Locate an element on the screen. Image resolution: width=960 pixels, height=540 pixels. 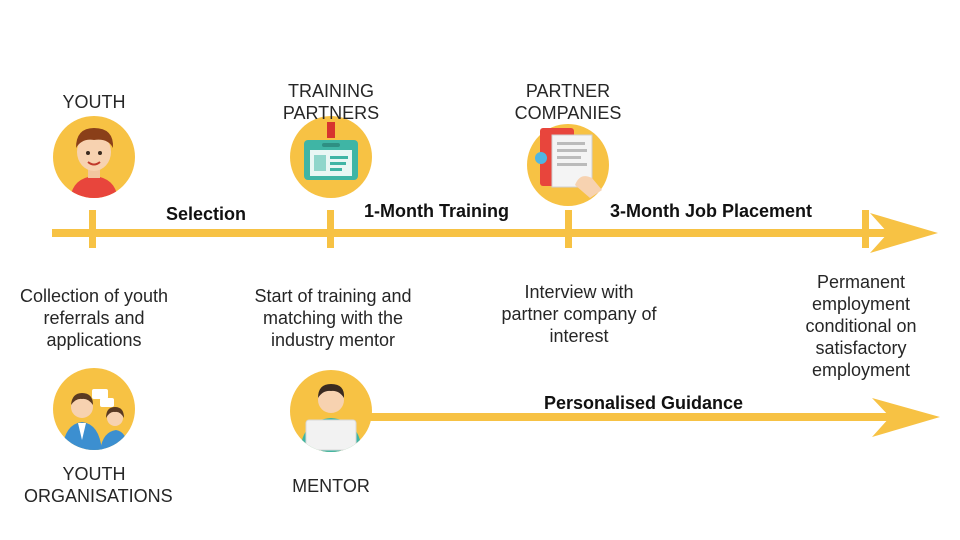
guidance-timeline is located at coordinates (650, 417).